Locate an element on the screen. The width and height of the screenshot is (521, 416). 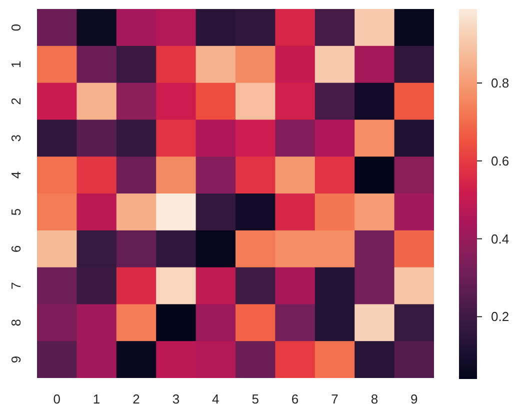
y-tick-label: 0 is located at coordinates (16, 28).